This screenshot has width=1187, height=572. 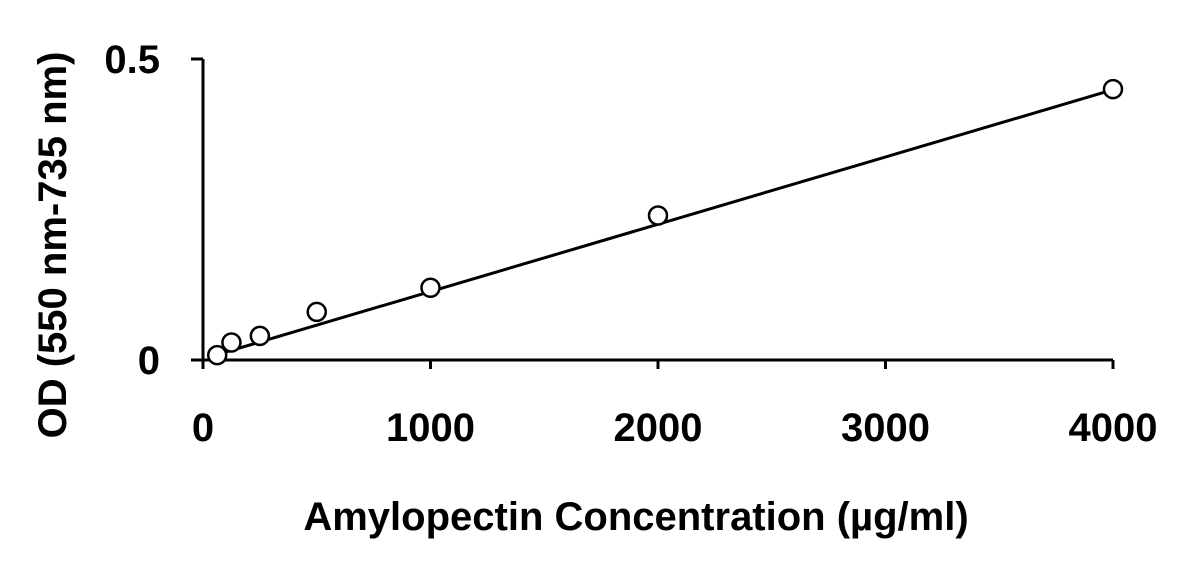 What do you see at coordinates (658, 428) in the screenshot?
I see `x-tick-label-2000: 2000` at bounding box center [658, 428].